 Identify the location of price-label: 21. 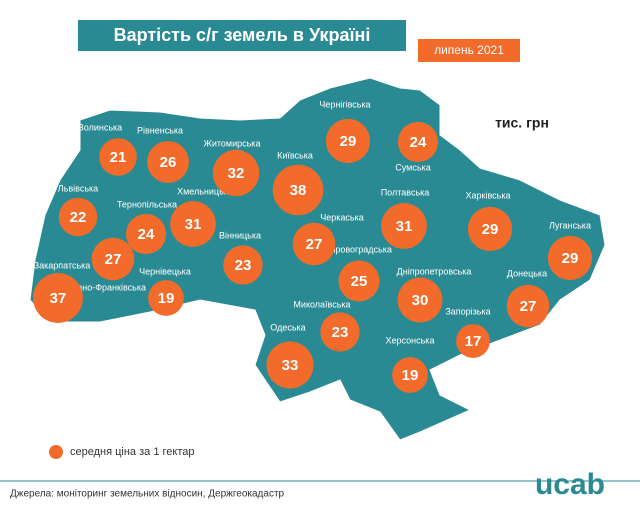
(118, 157).